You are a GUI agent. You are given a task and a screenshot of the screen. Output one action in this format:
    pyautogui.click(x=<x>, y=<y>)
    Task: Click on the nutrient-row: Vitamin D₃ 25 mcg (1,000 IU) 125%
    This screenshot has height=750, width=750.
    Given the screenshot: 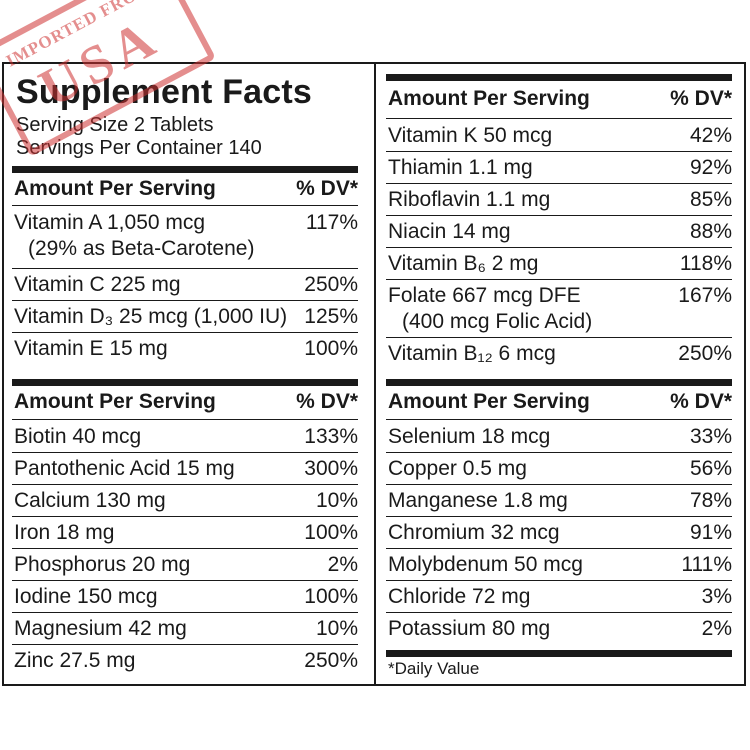 What is the action you would take?
    pyautogui.click(x=185, y=316)
    